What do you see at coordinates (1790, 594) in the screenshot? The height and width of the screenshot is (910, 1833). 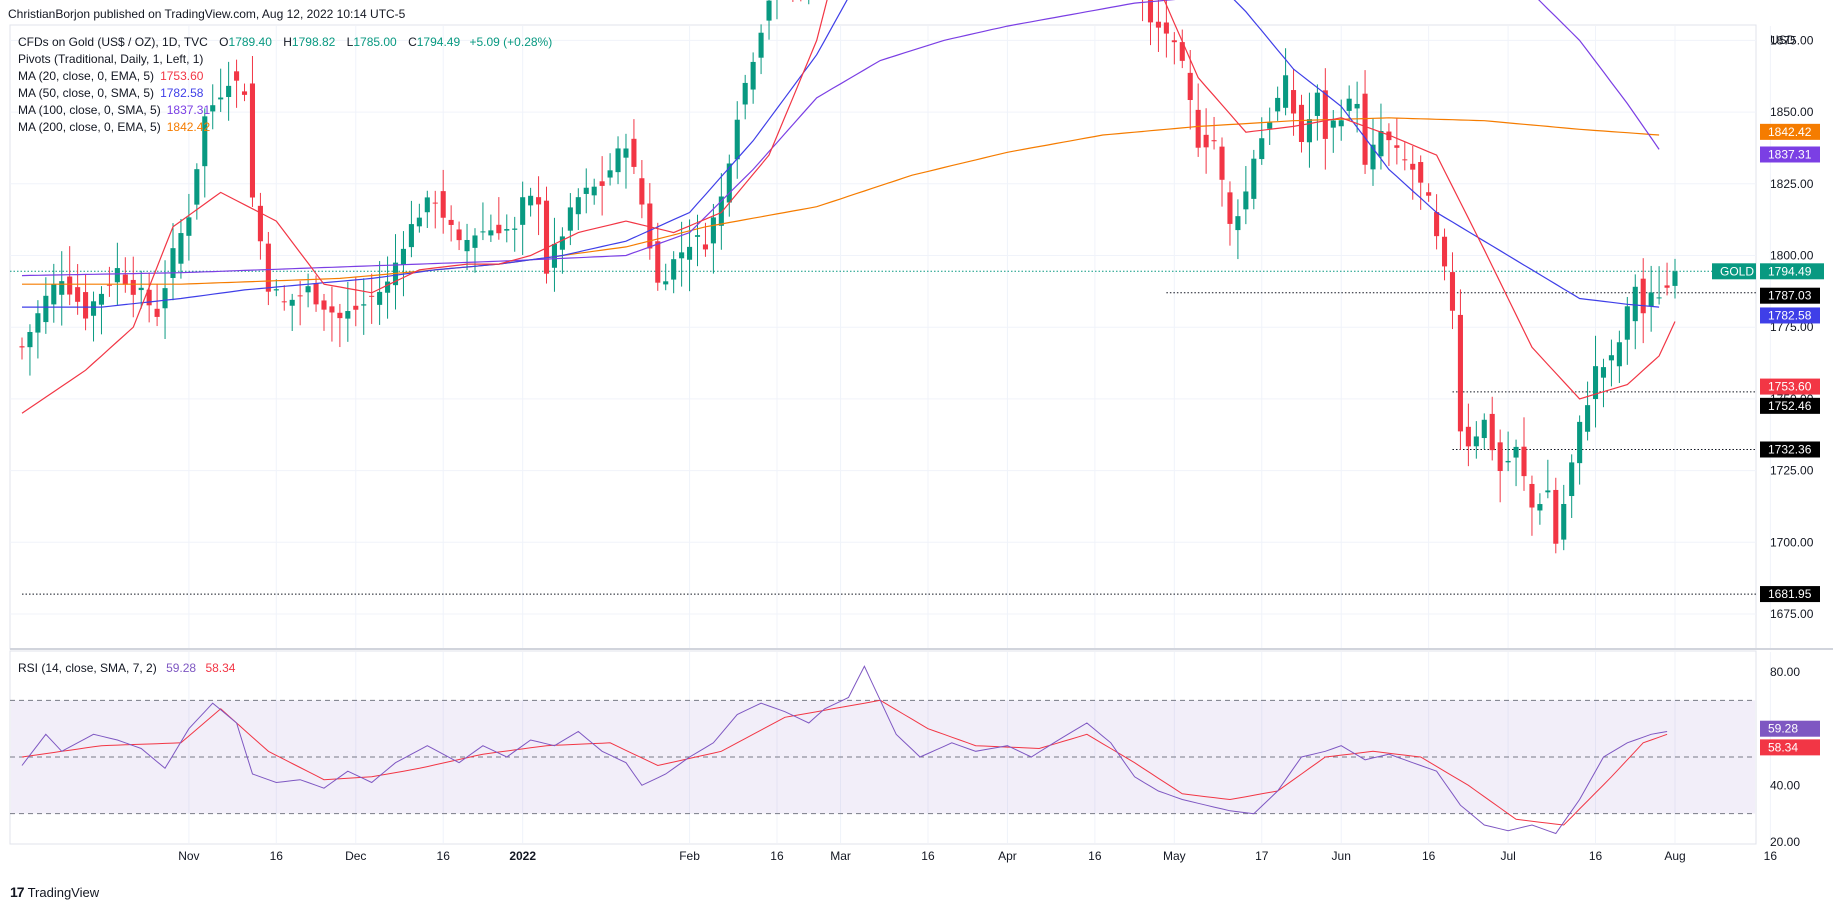 I see `pivot-s3-badge: 1681.95` at bounding box center [1790, 594].